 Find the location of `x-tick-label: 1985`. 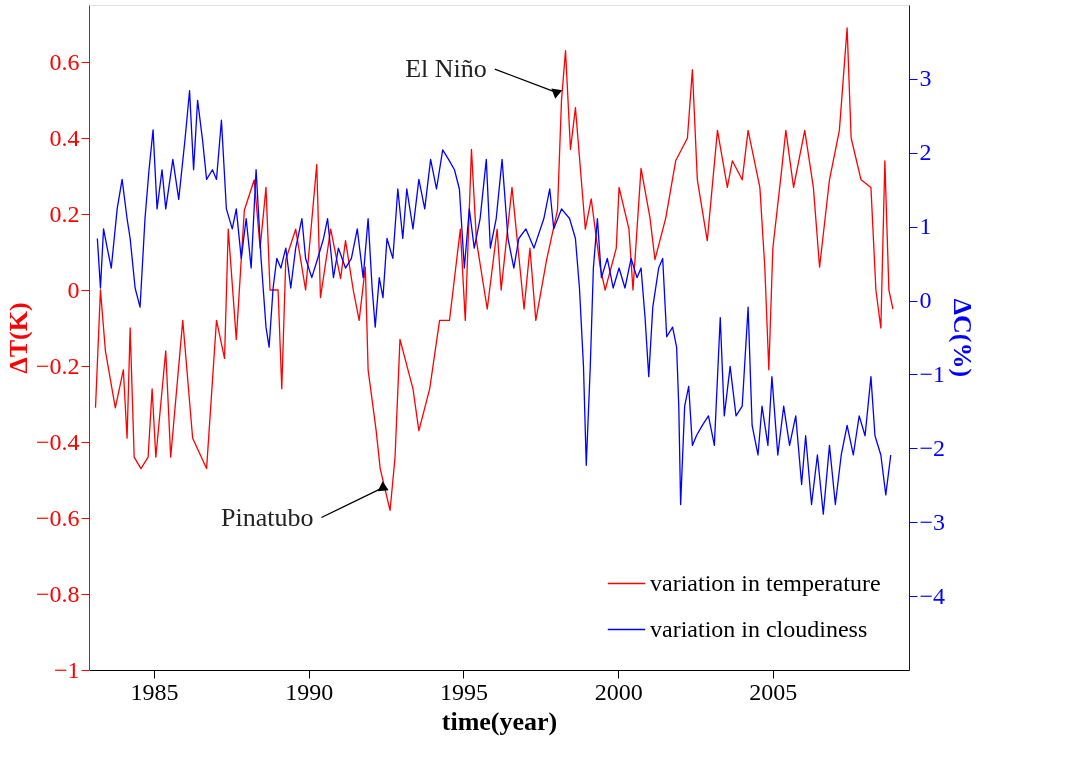

x-tick-label: 1985 is located at coordinates (154, 691).